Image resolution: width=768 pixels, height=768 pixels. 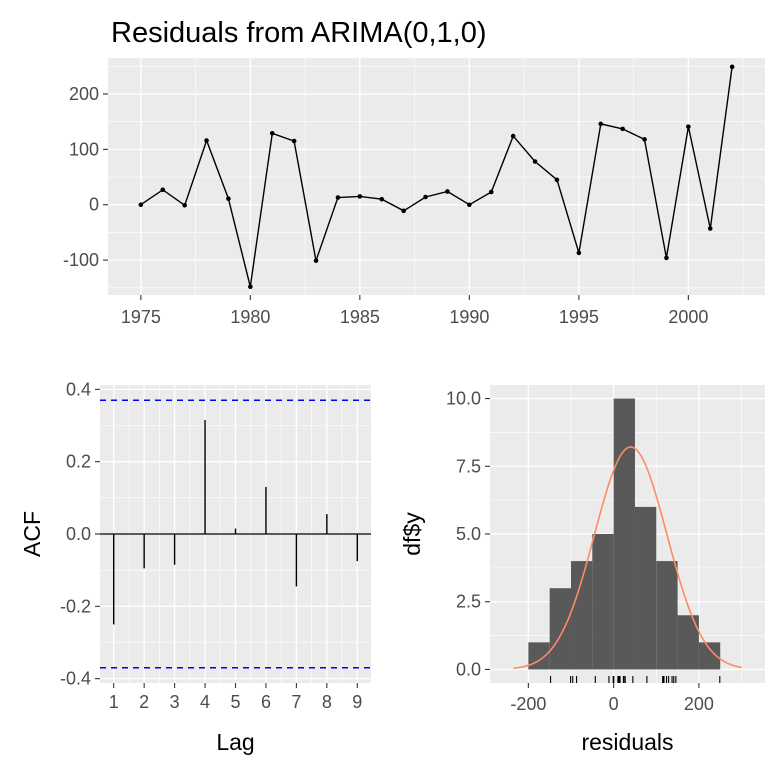 What do you see at coordinates (94, 205) in the screenshot?
I see `y-tick-label: 0` at bounding box center [94, 205].